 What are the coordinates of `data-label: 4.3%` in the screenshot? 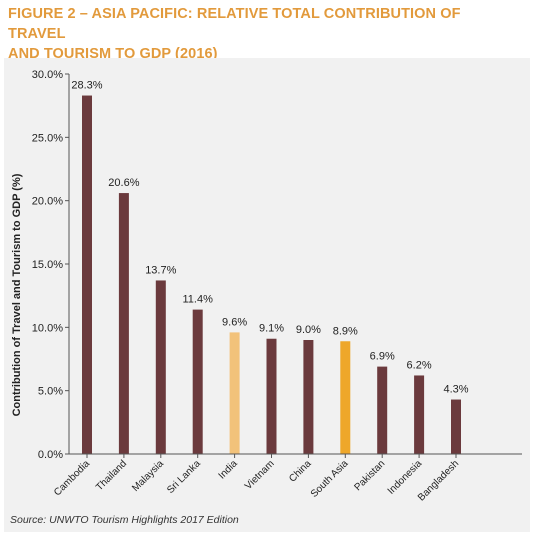 It's located at (455, 390).